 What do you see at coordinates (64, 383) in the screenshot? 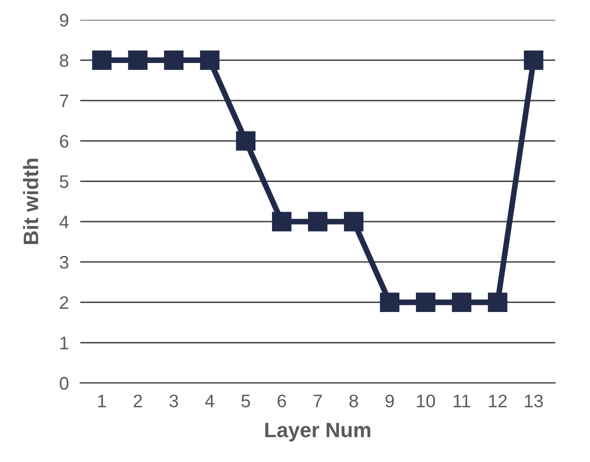
I see `y-tick-label: 0` at bounding box center [64, 383].